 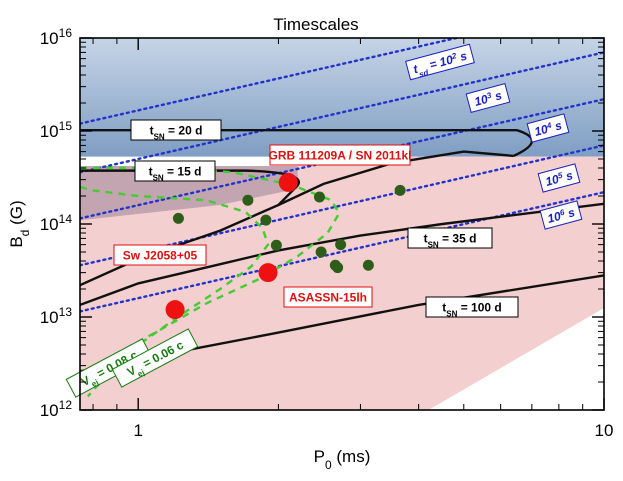 I want to click on tsn-label-2-box, so click(x=175, y=171).